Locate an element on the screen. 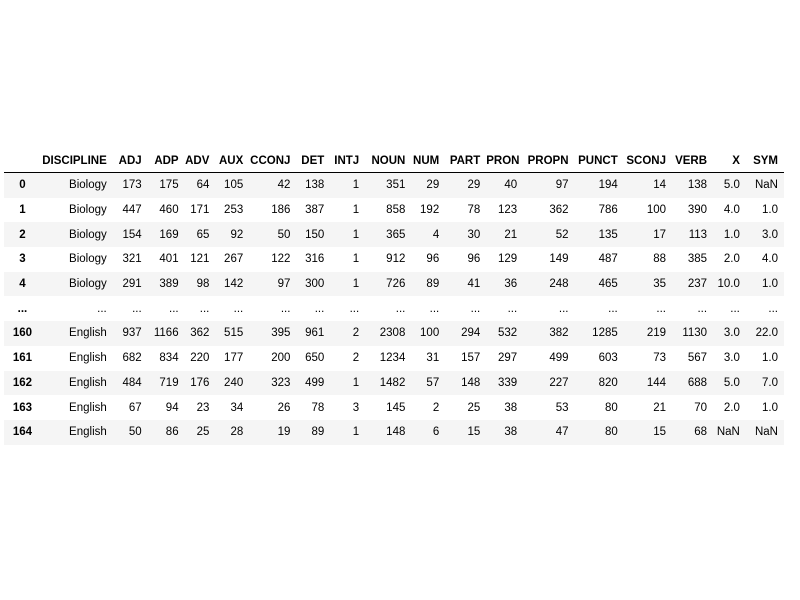 Image resolution: width=800 pixels, height=600 pixels. table-cell: 50 is located at coordinates (135, 432).